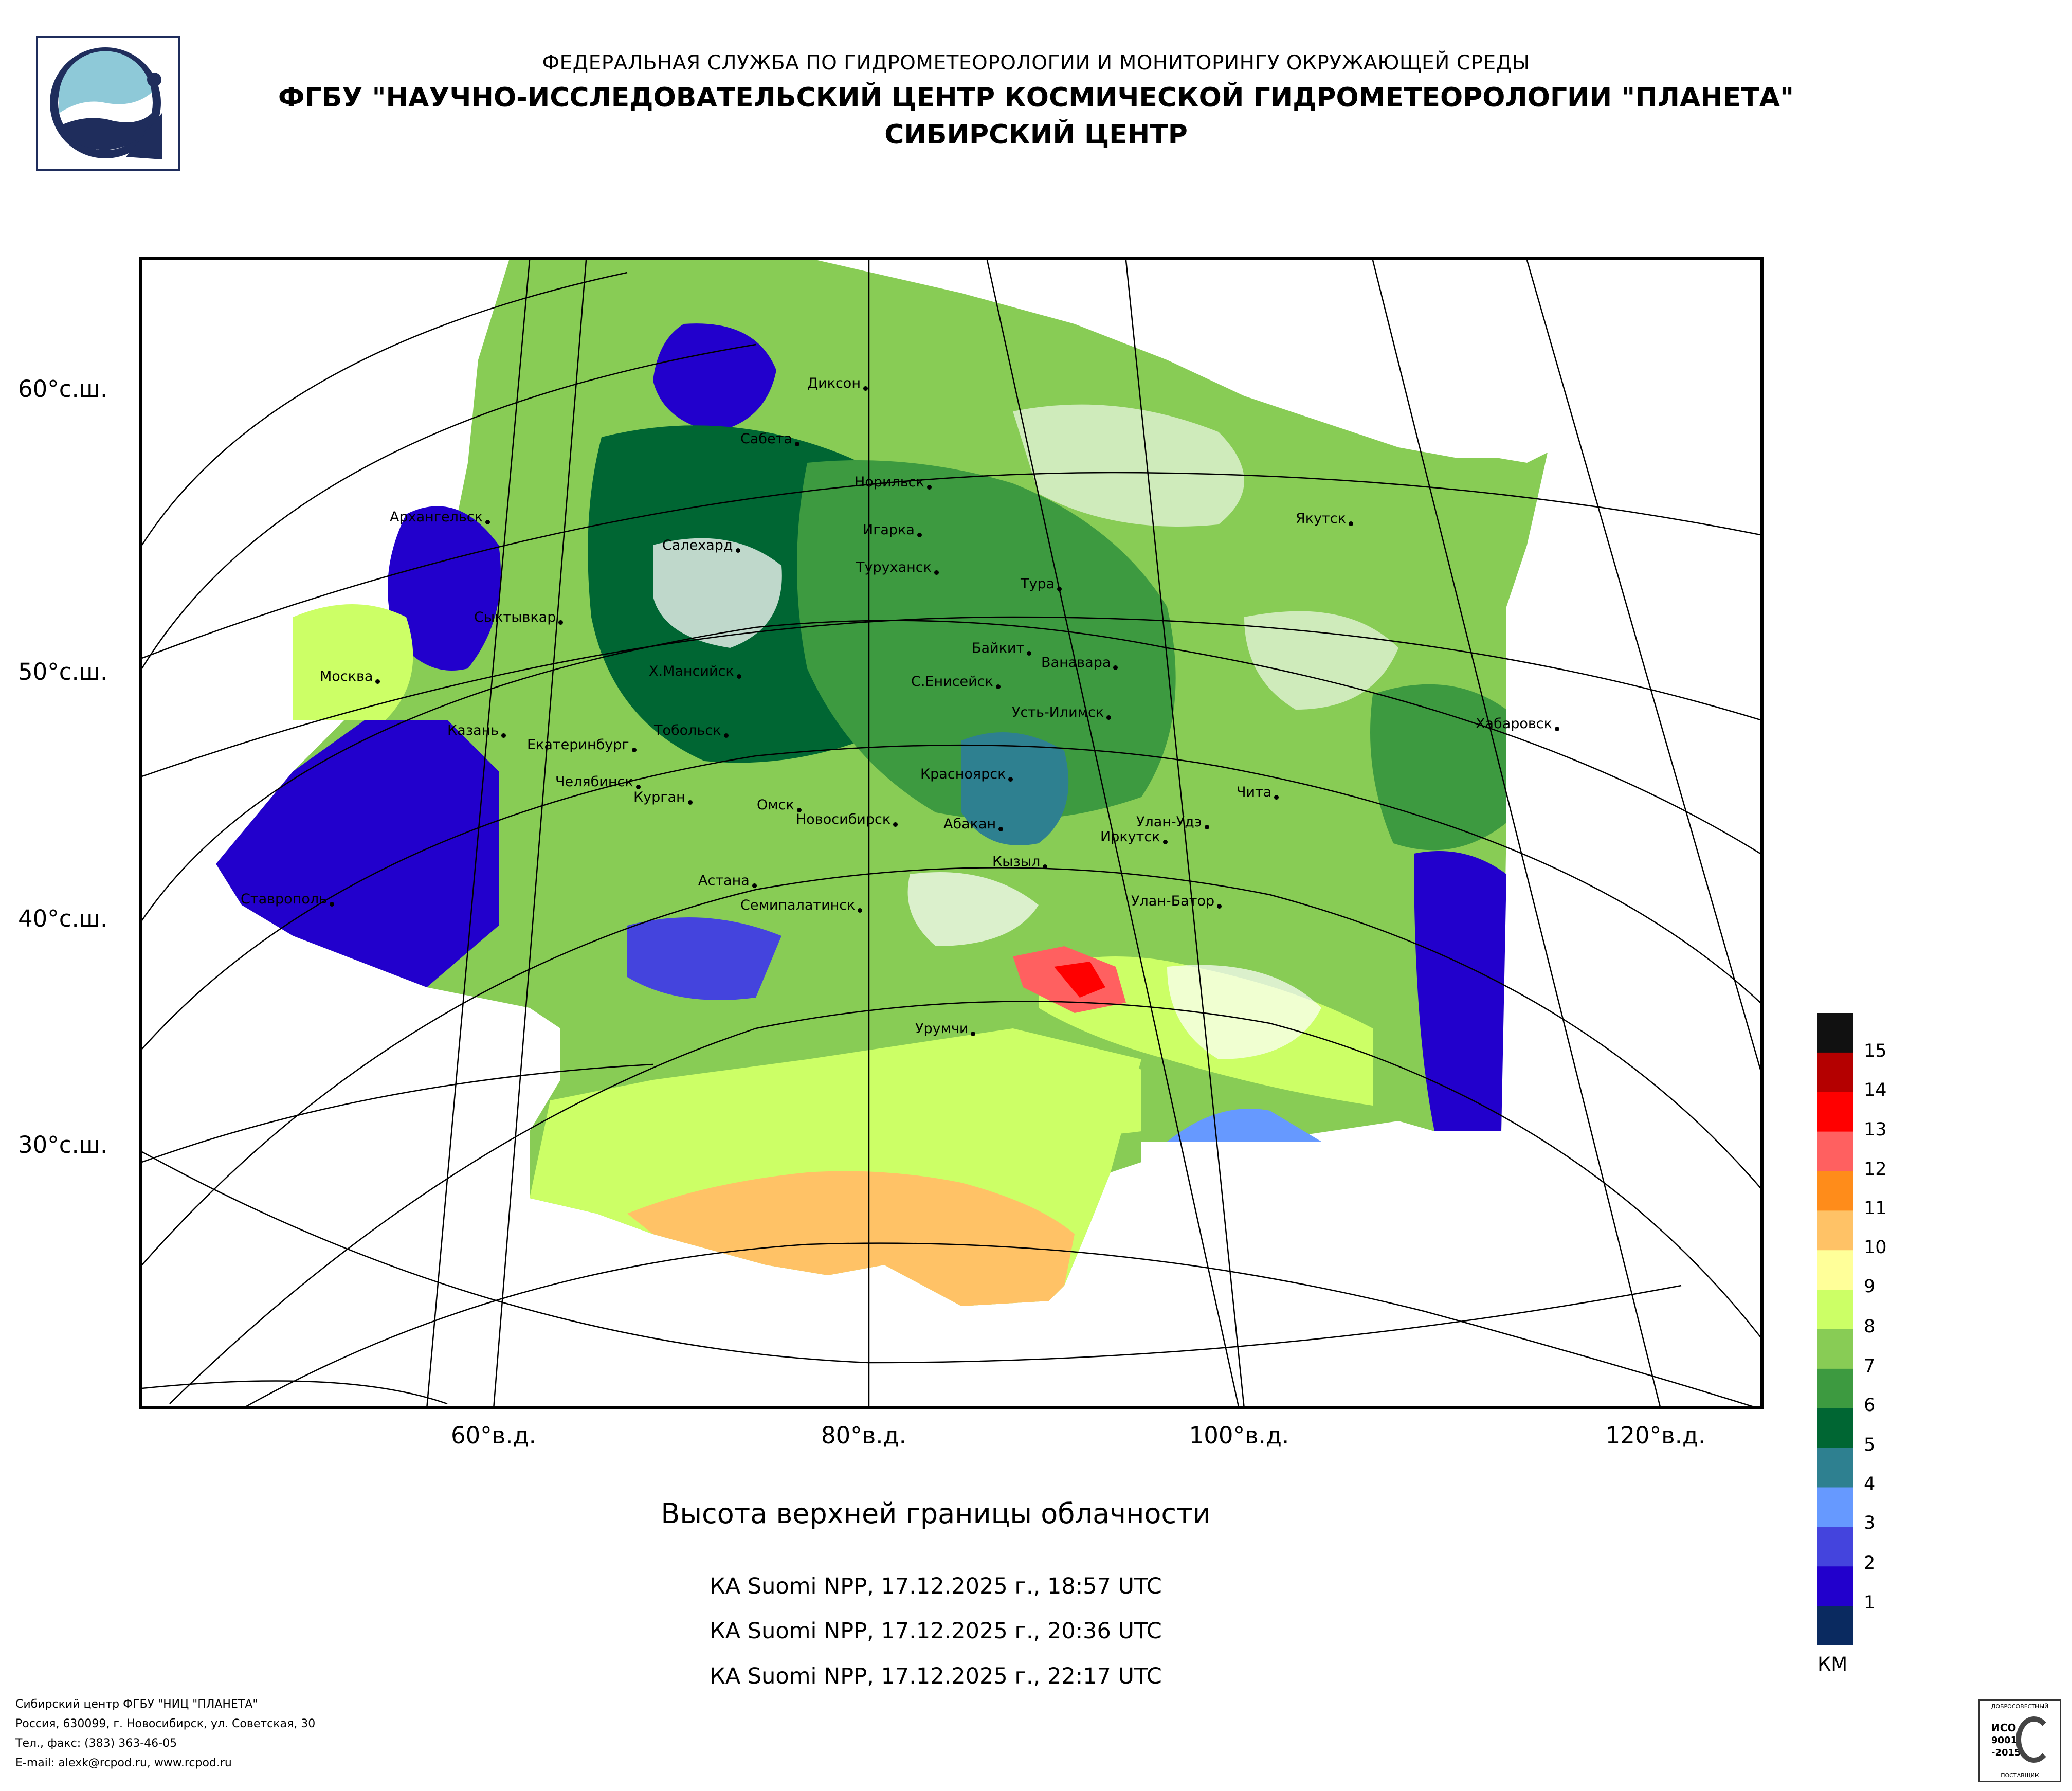 The width and height of the screenshot is (2072, 1791). What do you see at coordinates (966, 774) in the screenshot?
I see `city-krasnoyarsk: Красноярск` at bounding box center [966, 774].